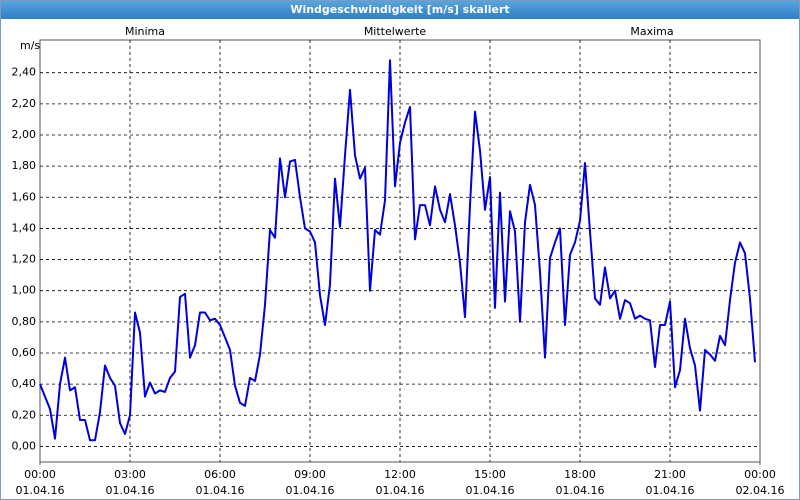 The width and height of the screenshot is (800, 500). Describe the element at coordinates (24, 445) in the screenshot. I see `y-tick-label: 0,00` at that location.